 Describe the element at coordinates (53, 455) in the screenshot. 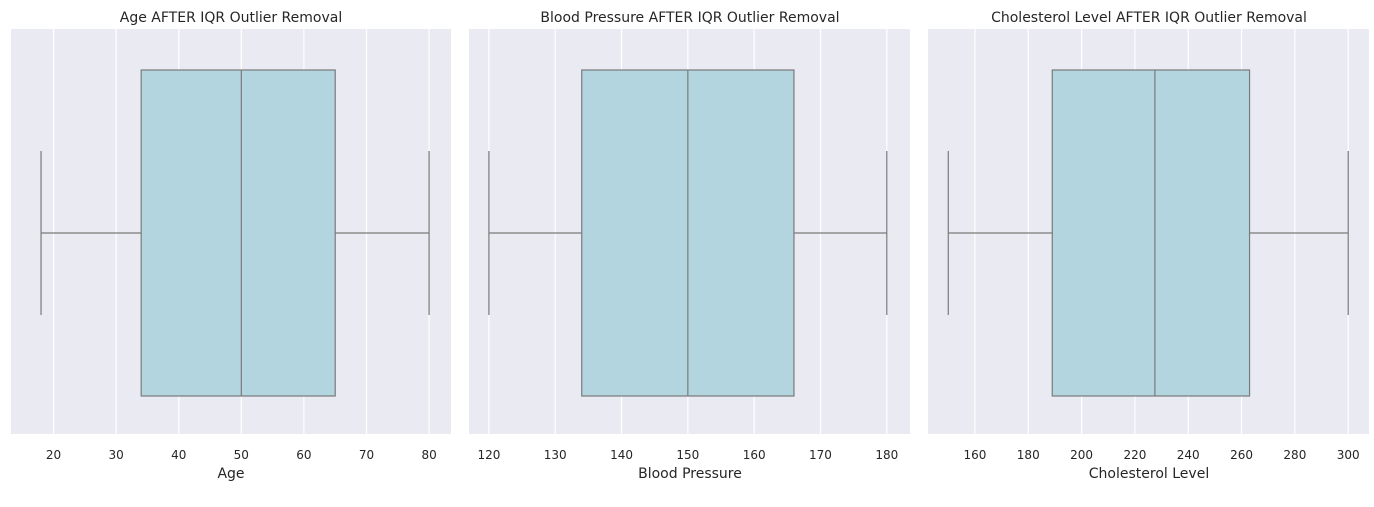

I see `x-tick-label: 20` at that location.